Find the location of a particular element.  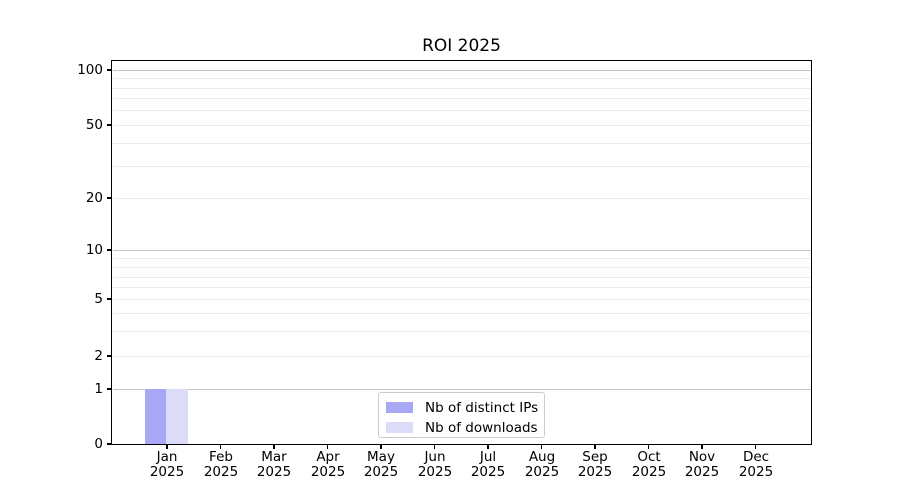

y-tick-label-50: 50 is located at coordinates (94, 125).